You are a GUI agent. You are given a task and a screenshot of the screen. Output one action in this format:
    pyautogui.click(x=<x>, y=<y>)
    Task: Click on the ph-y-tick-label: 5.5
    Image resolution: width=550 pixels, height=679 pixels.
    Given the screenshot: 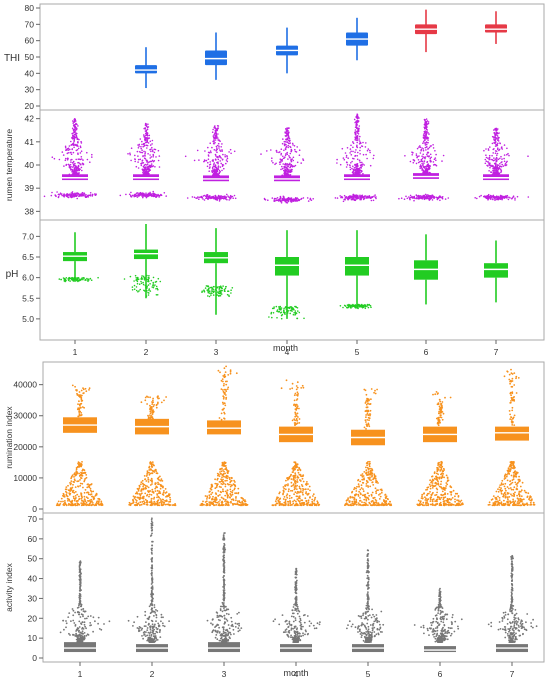 What is the action you would take?
    pyautogui.click(x=28, y=298)
    